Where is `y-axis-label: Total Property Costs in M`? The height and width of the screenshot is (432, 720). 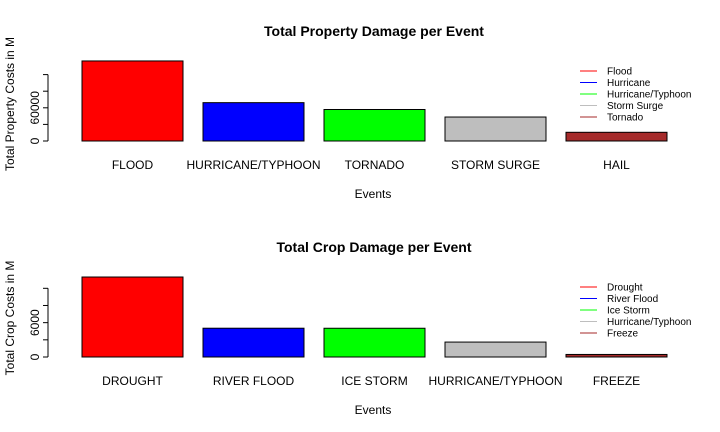 y-axis-label: Total Property Costs in M is located at coordinates (10, 104).